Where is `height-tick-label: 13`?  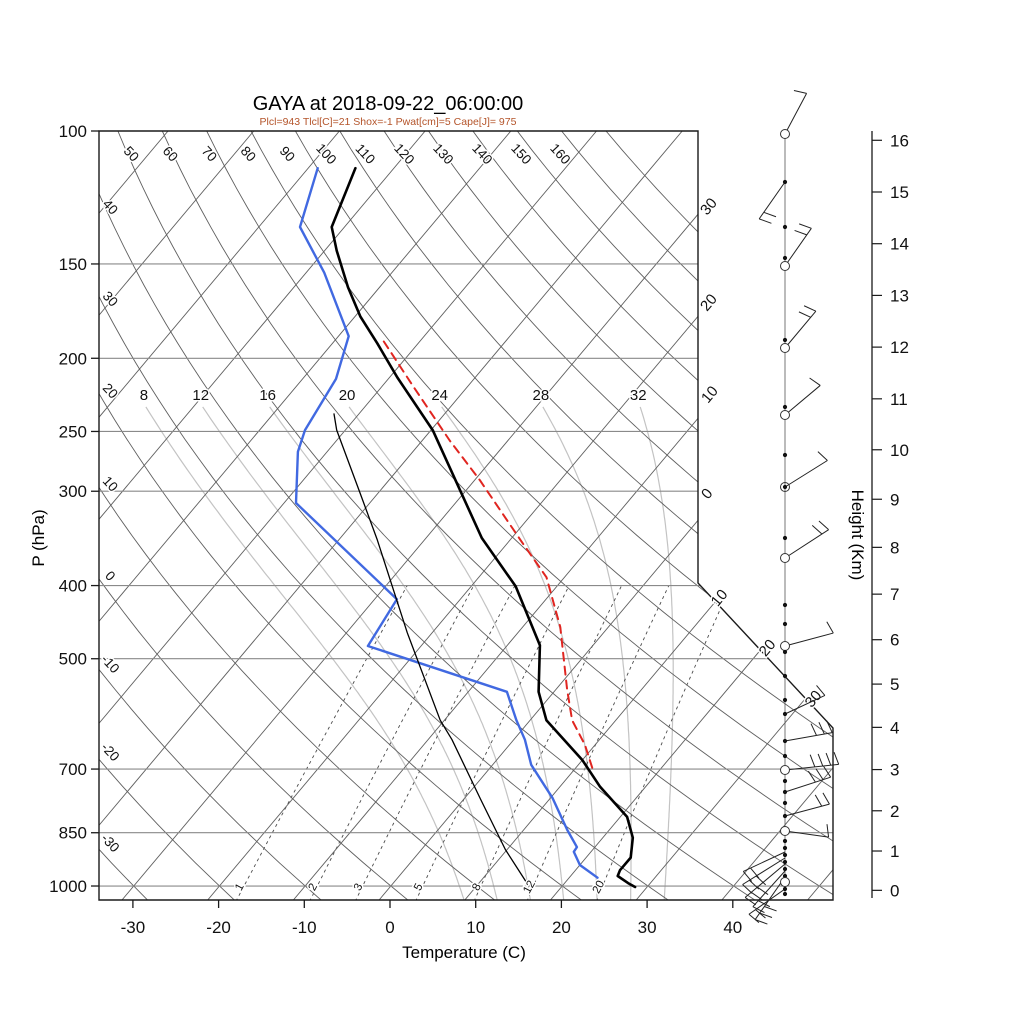
height-tick-label: 13 is located at coordinates (899, 295).